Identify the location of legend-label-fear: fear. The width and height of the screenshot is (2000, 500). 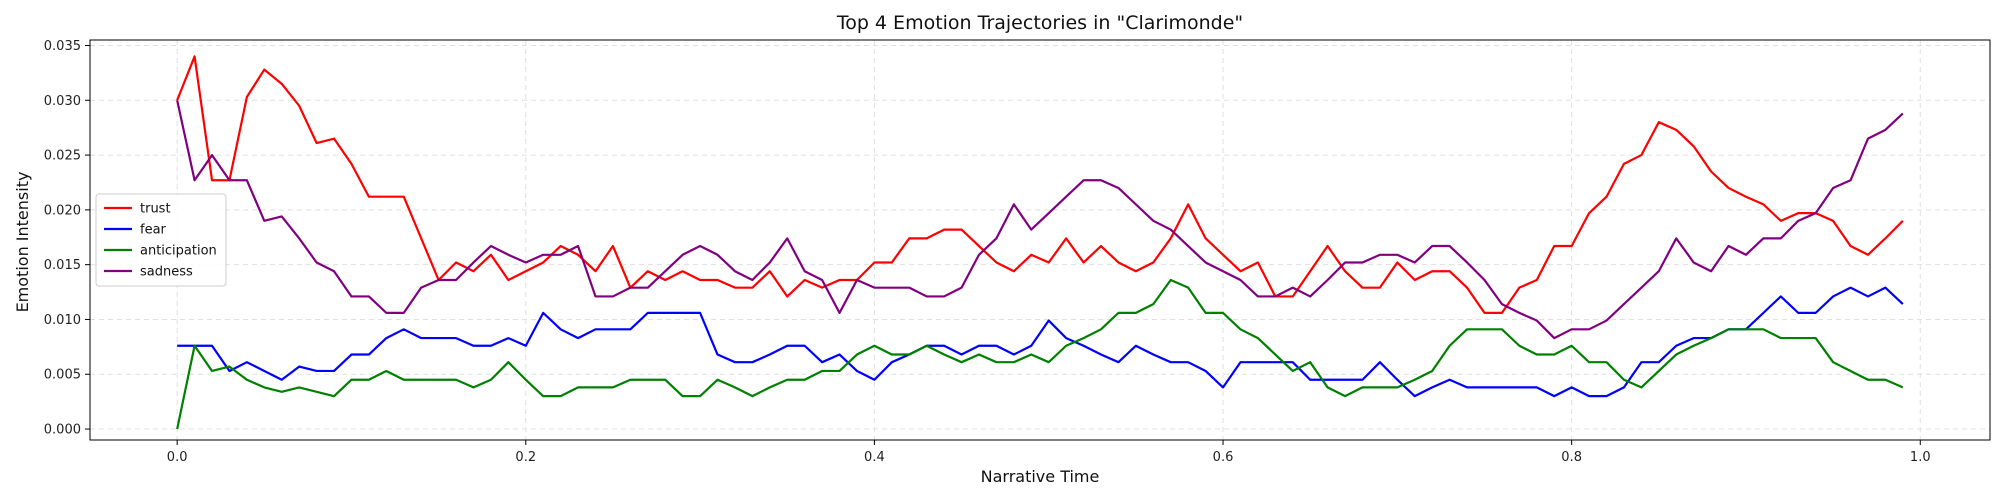
(153, 230).